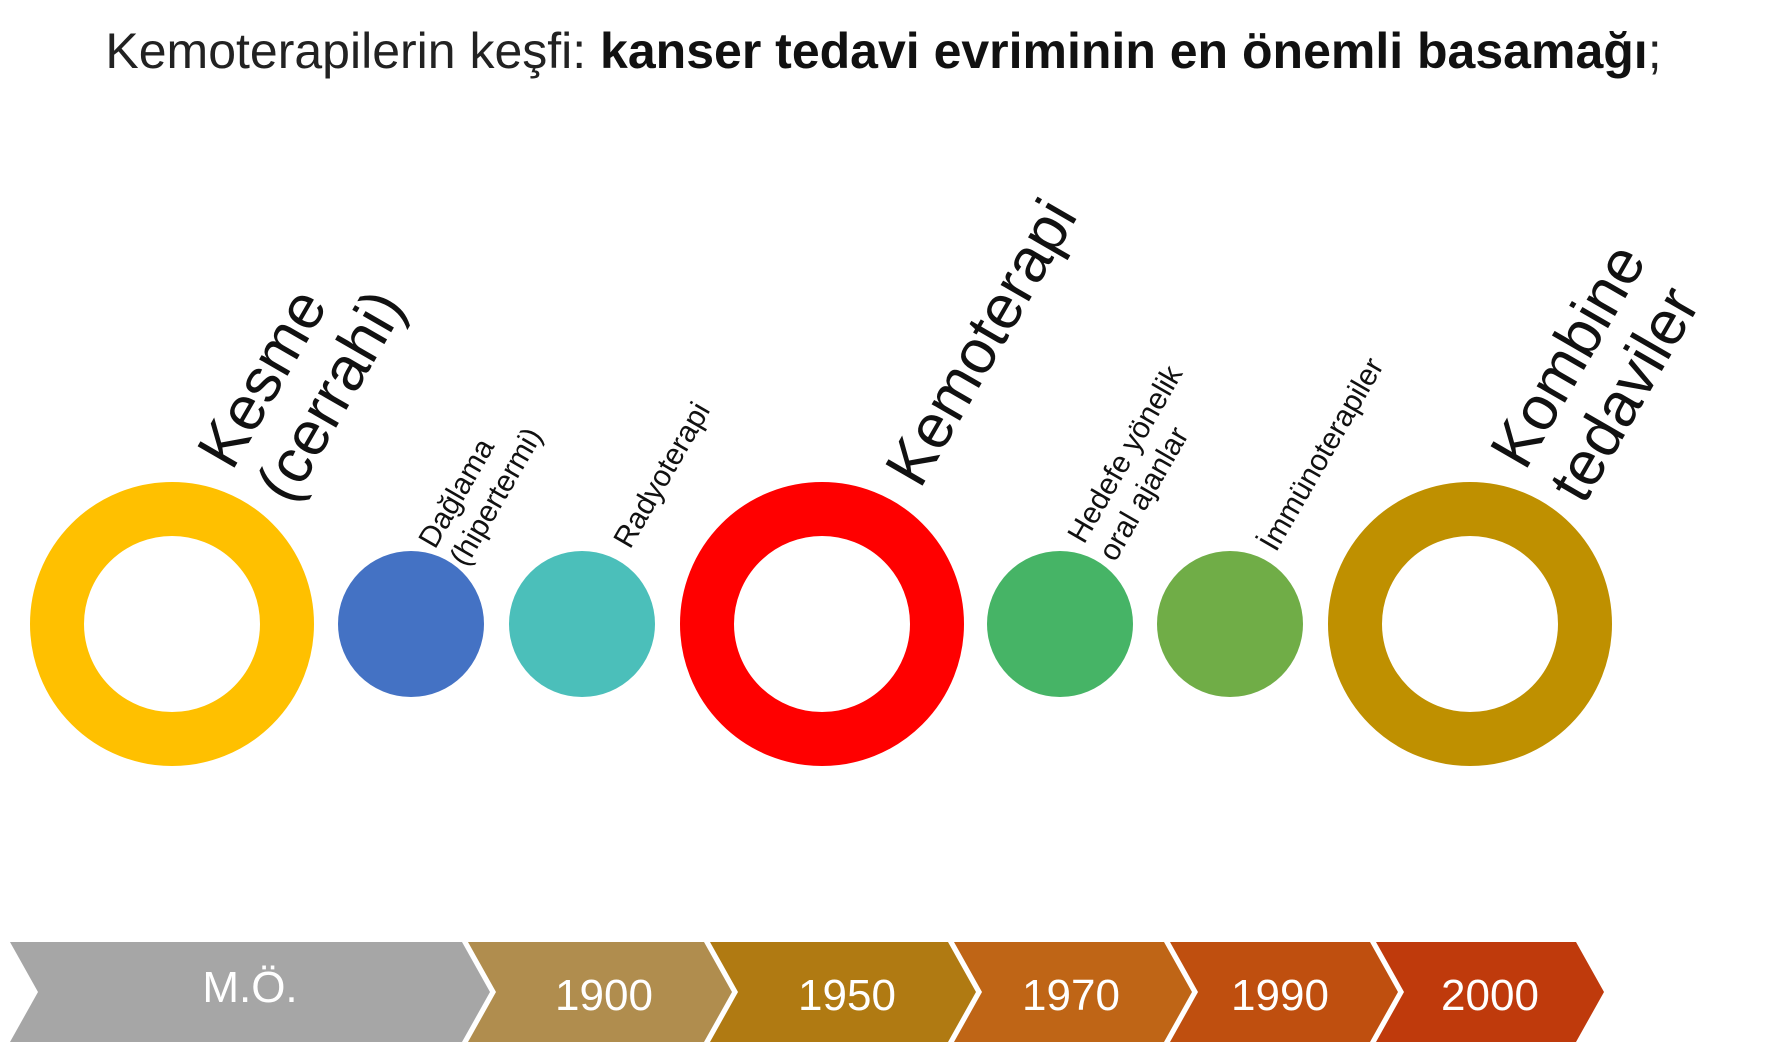  What do you see at coordinates (1595, 373) in the screenshot?
I see `milestone-label-combined: Kombine tedaviler` at bounding box center [1595, 373].